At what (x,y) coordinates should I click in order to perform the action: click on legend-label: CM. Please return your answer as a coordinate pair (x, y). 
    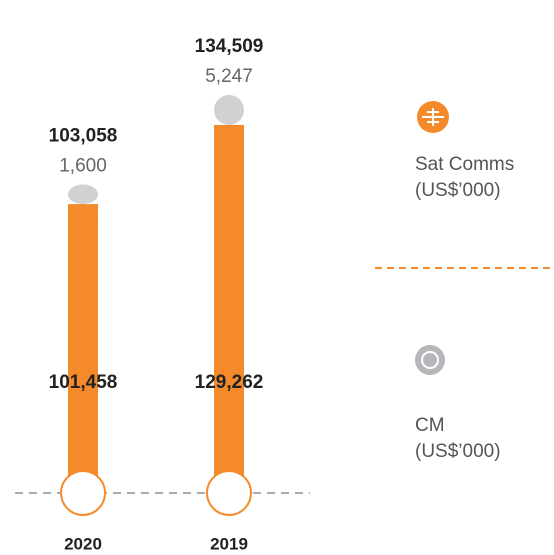
    Looking at the image, I should click on (430, 425).